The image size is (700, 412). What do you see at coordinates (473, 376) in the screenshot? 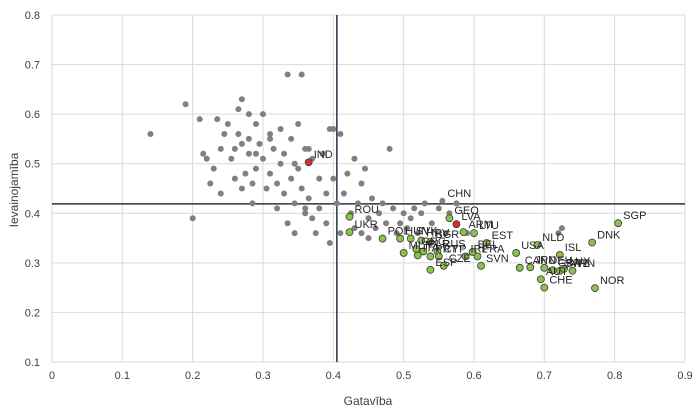
I see `x-tick-label: 0.6` at bounding box center [473, 376].